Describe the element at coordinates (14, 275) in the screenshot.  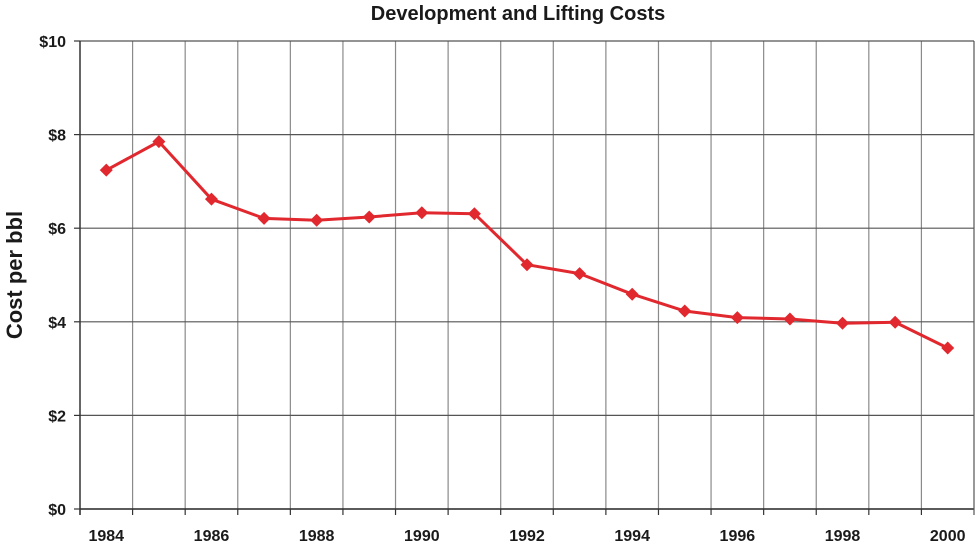
I see `y-axis-label: Cost per bbl` at that location.